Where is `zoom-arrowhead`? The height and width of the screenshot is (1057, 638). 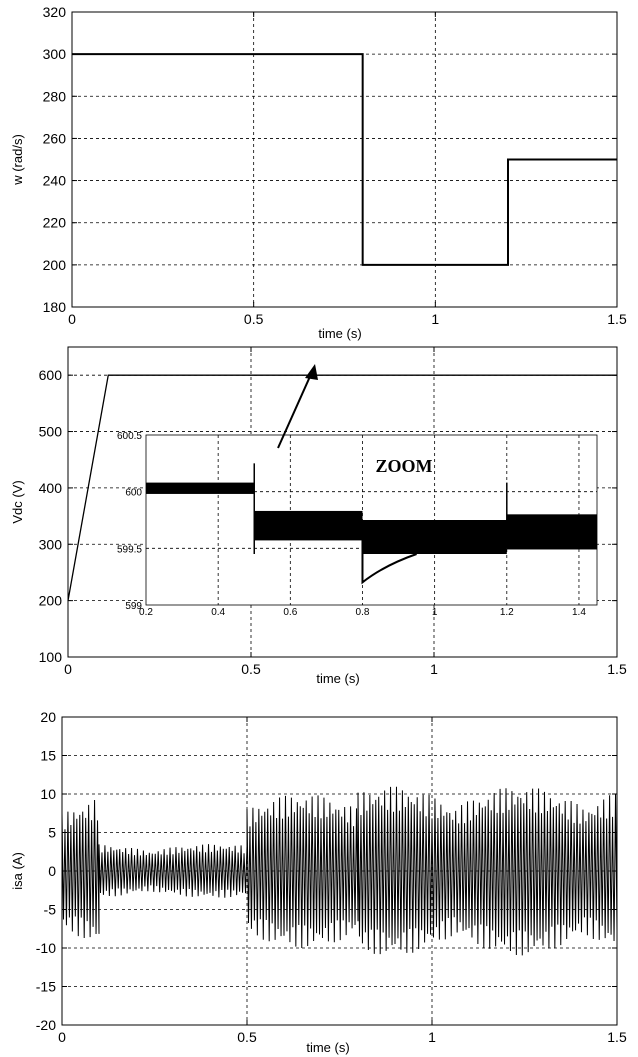
zoom-arrowhead is located at coordinates (311, 372).